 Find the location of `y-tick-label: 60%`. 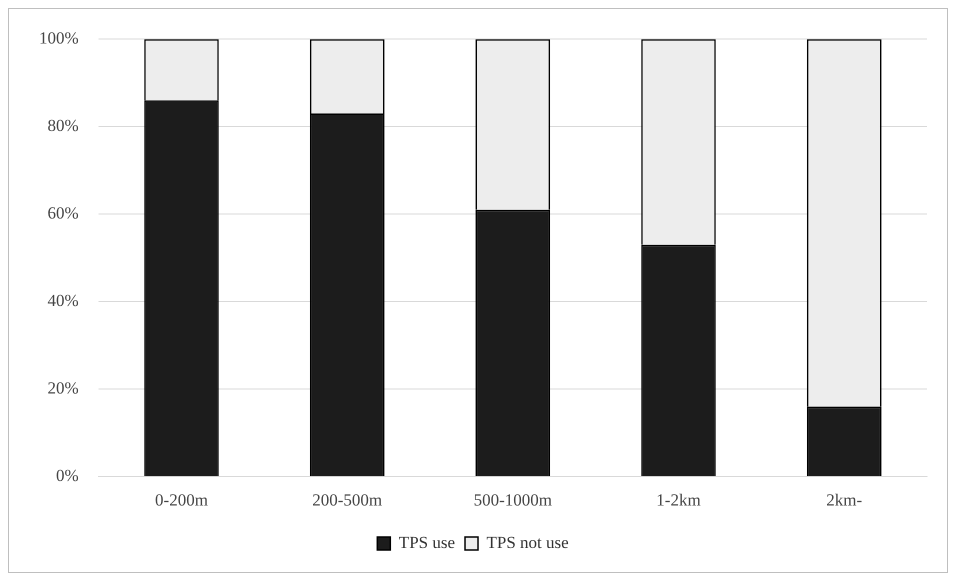

y-tick-label: 60% is located at coordinates (63, 213).